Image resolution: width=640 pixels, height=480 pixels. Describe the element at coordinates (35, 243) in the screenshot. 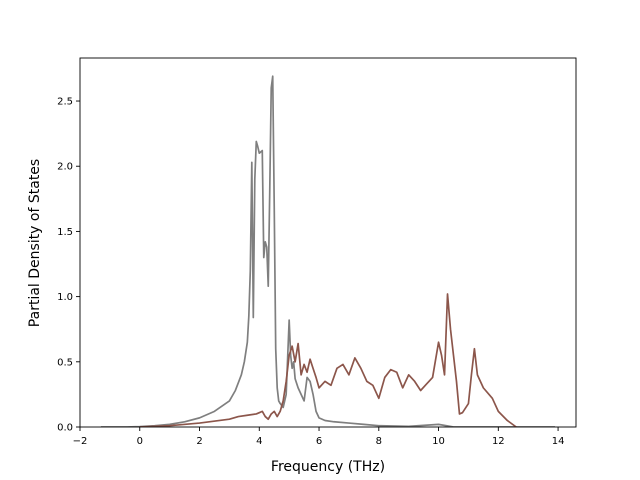

I see `y-axis-label: Partial Density of States` at that location.